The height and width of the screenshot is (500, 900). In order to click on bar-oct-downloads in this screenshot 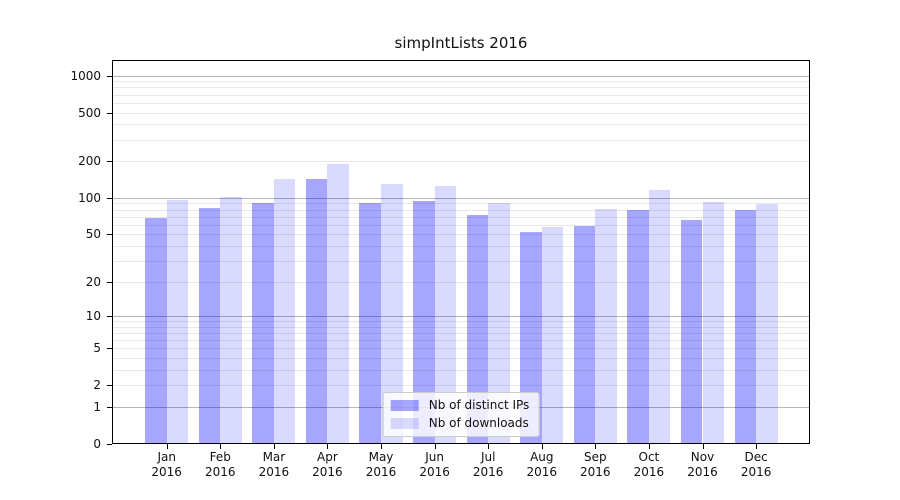, I will do `click(659, 317)`.